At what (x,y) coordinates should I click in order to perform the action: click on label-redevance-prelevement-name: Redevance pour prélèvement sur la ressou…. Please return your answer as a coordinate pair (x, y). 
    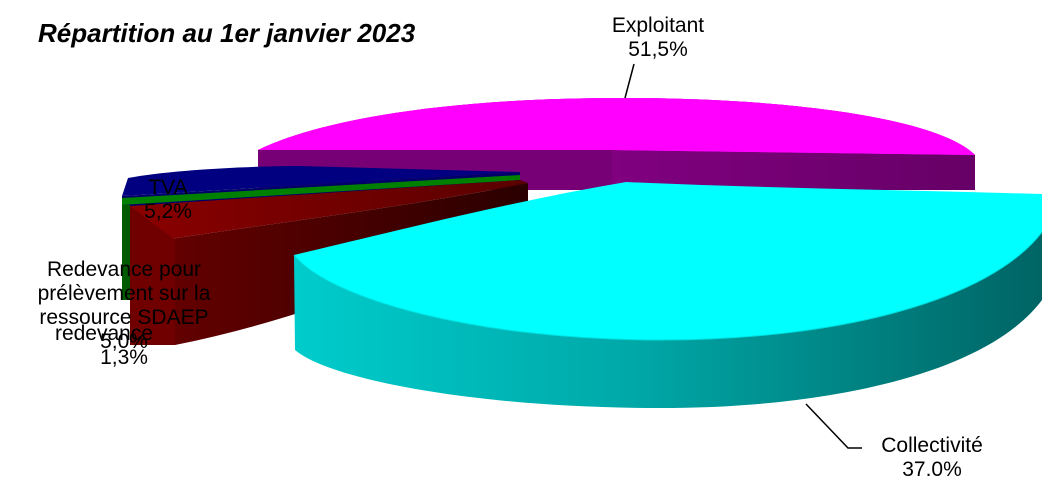
    Looking at the image, I should click on (124, 293).